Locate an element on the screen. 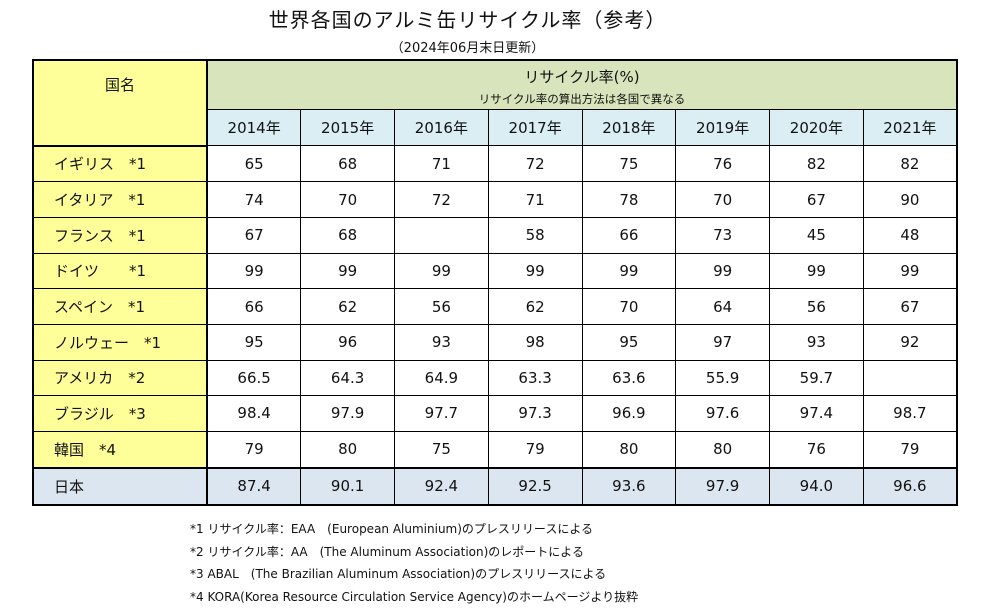  rate-value-cell: 97.9 is located at coordinates (347, 413).